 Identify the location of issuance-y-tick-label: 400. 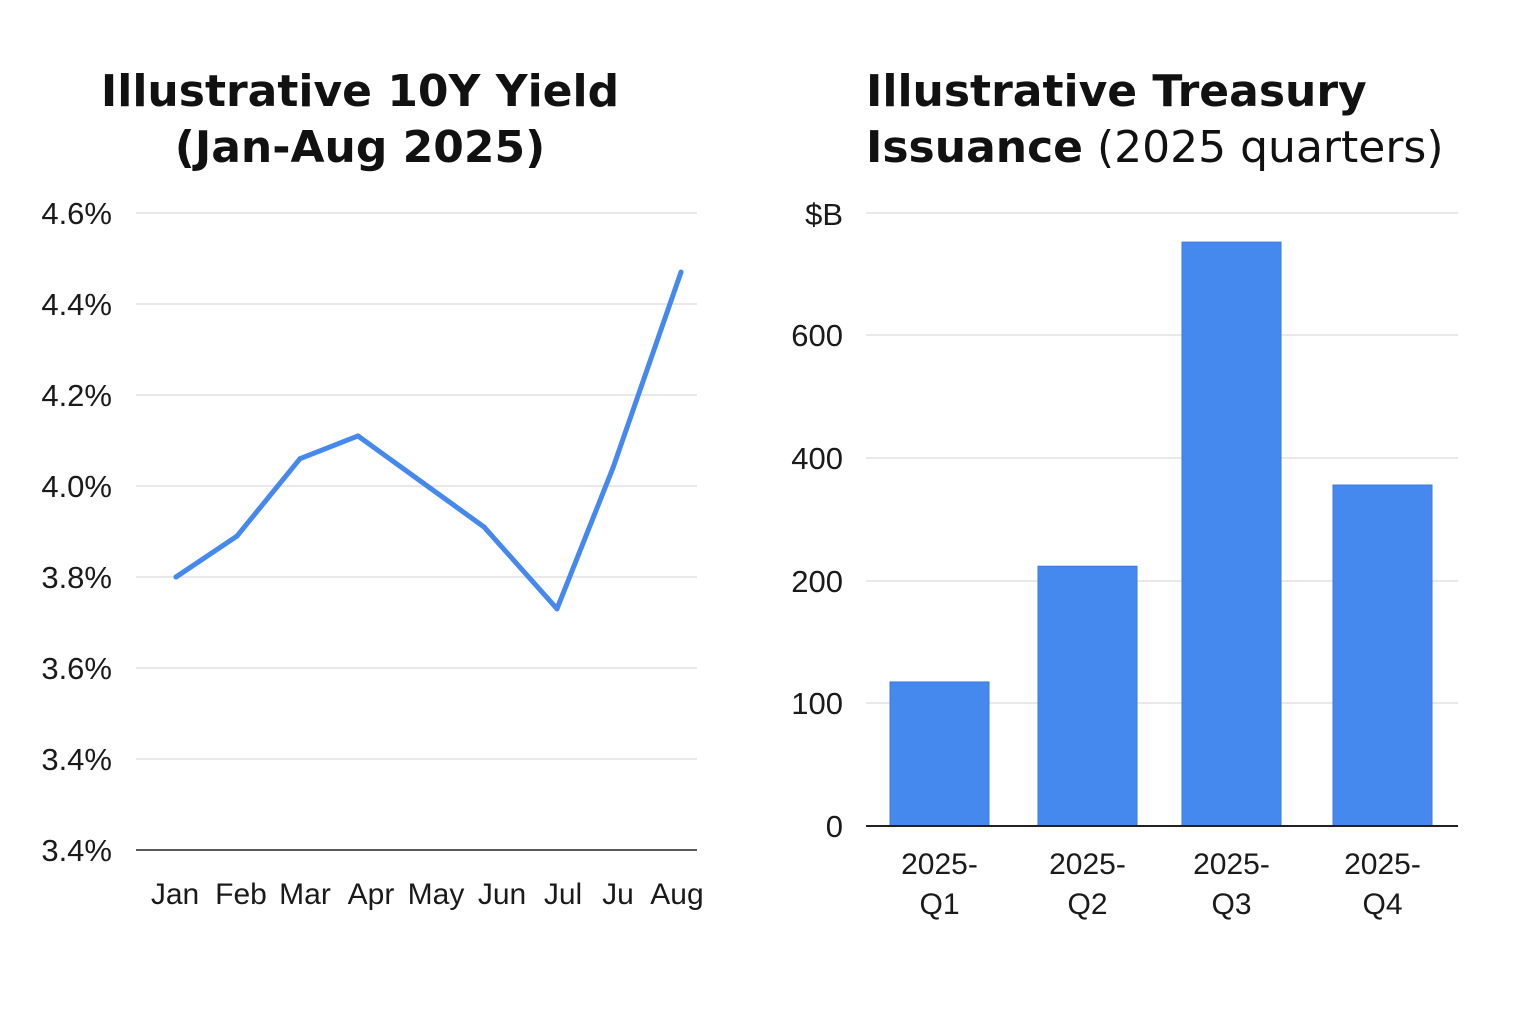
(817, 458).